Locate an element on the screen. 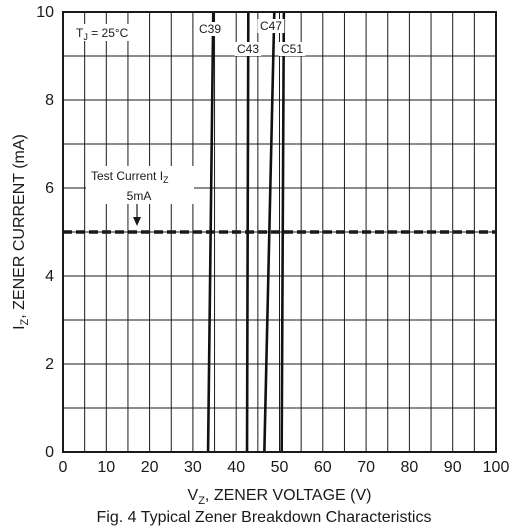 This screenshot has height=532, width=528. x-tick-label: 30 is located at coordinates (193, 467).